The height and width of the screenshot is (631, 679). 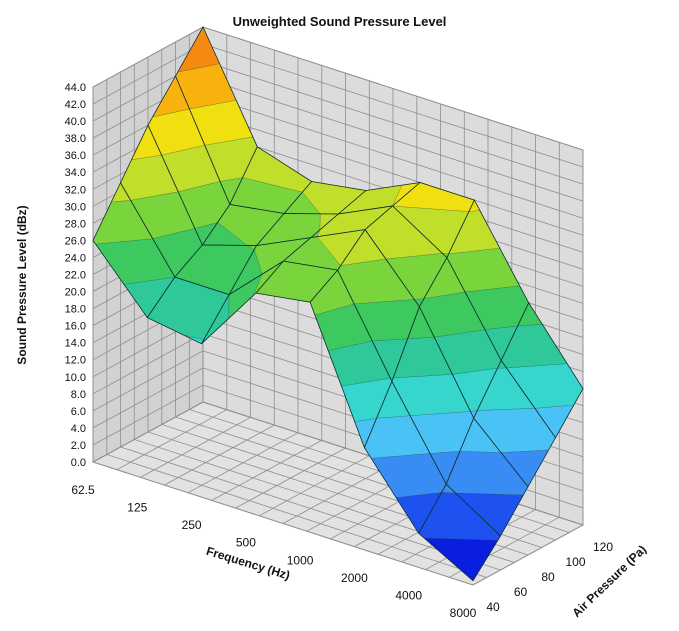 What do you see at coordinates (78, 463) in the screenshot?
I see `z-tick-label: 0.0` at bounding box center [78, 463].